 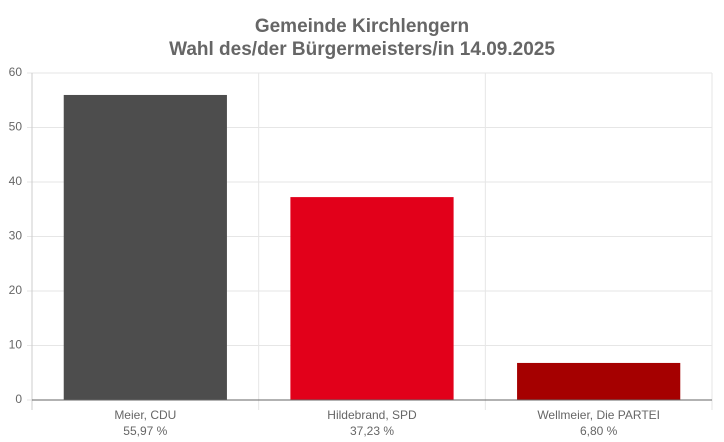 What do you see at coordinates (16, 345) in the screenshot?
I see `y-tick-label: 10` at bounding box center [16, 345].